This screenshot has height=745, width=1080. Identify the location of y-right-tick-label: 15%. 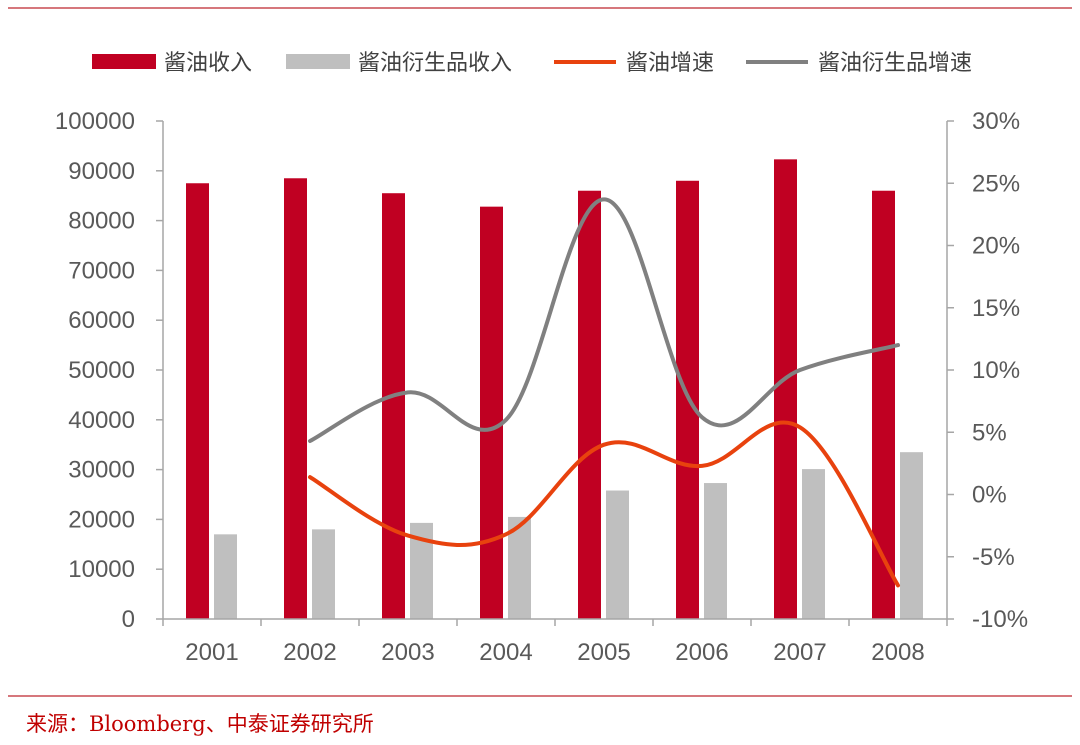
(996, 308).